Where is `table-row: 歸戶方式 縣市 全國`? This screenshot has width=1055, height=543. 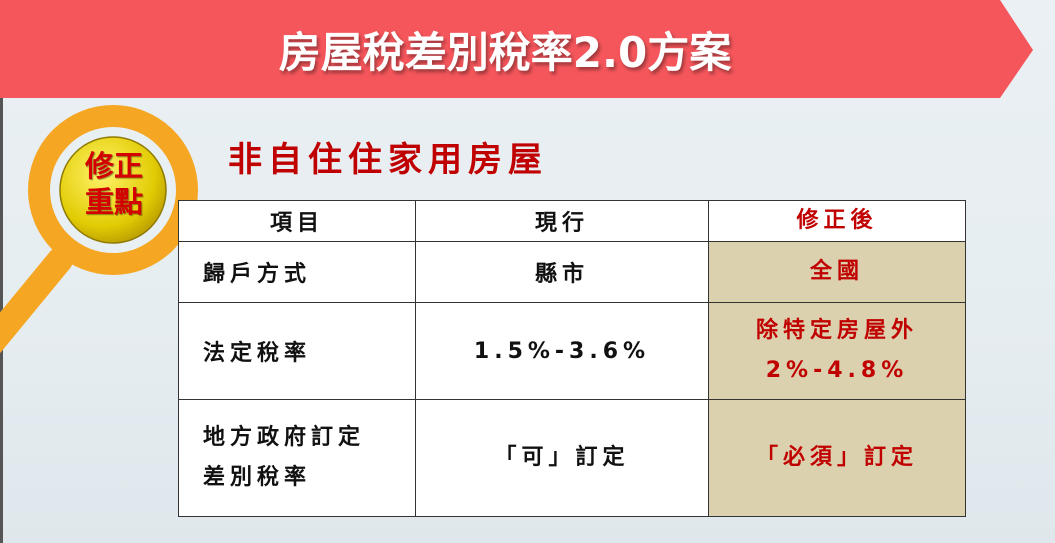
table-row: 歸戶方式 縣市 全國 is located at coordinates (572, 272).